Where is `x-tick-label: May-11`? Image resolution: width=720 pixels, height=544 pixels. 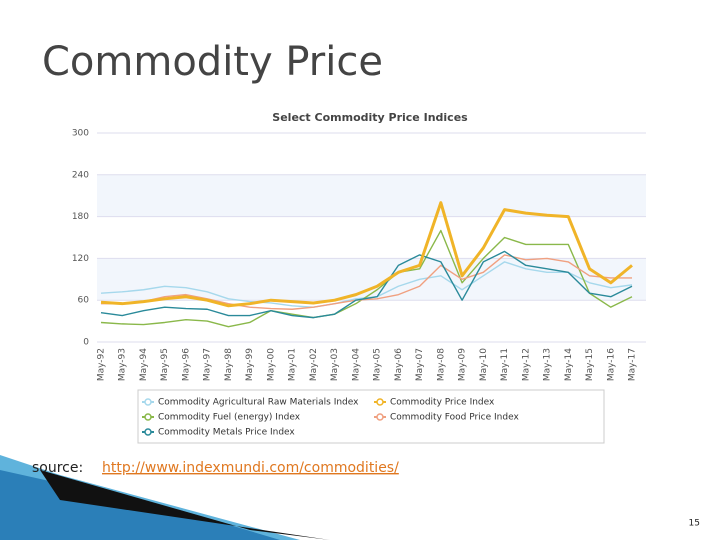 x-tick-label: May-11 is located at coordinates (505, 364).